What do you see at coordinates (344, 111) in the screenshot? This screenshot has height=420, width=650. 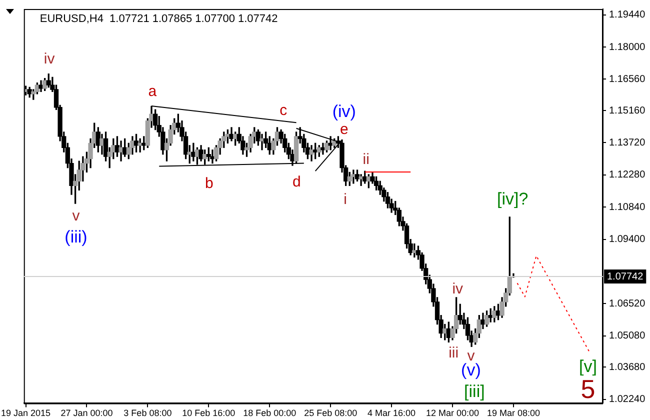 I see `annotation: (iv)` at bounding box center [344, 111].